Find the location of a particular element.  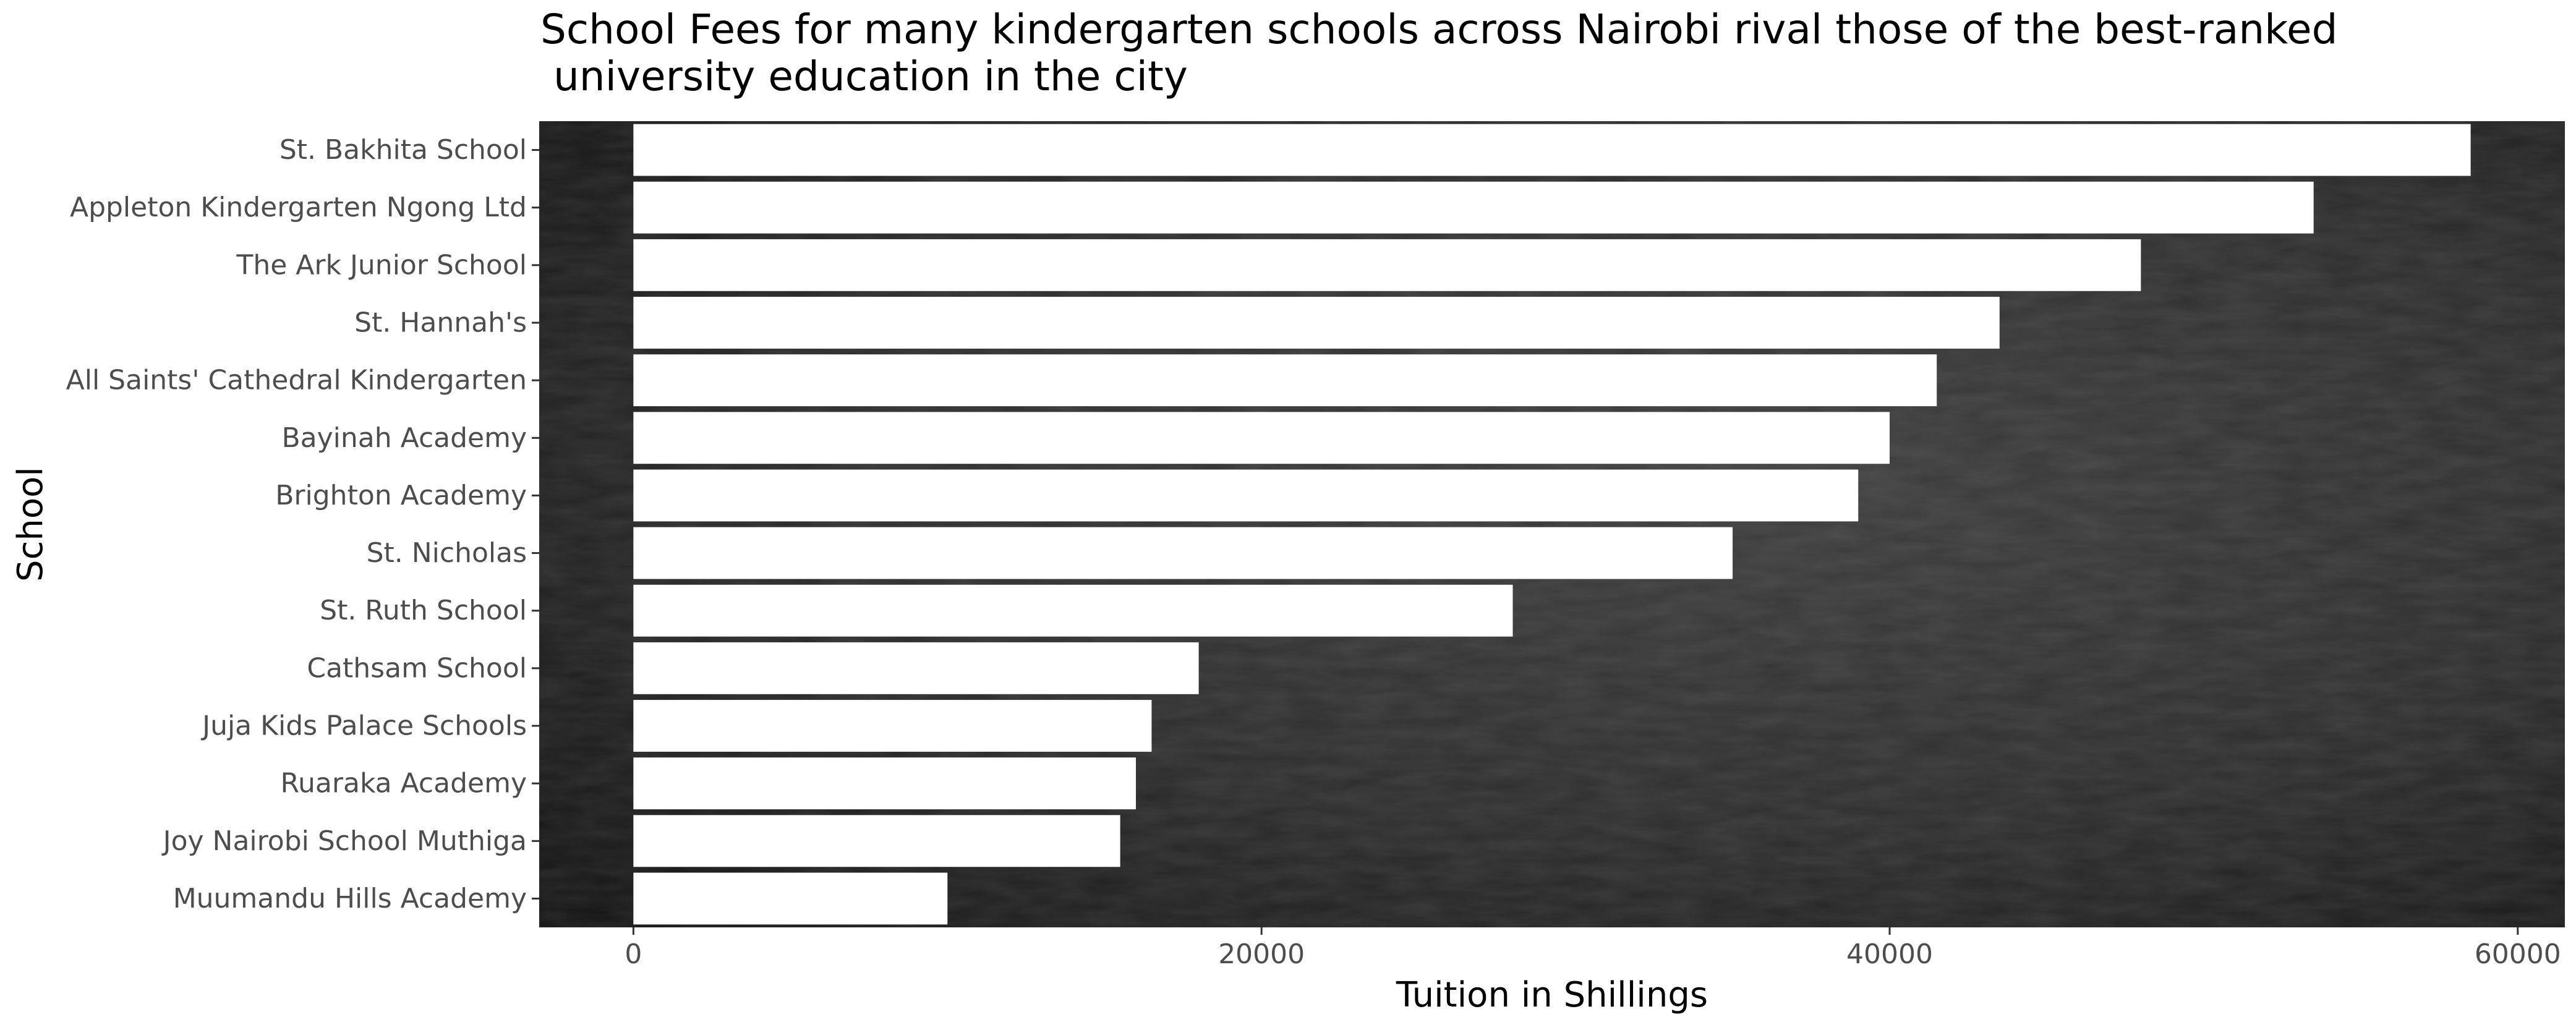

y-tick-label: Brighton Academy is located at coordinates (401, 495).